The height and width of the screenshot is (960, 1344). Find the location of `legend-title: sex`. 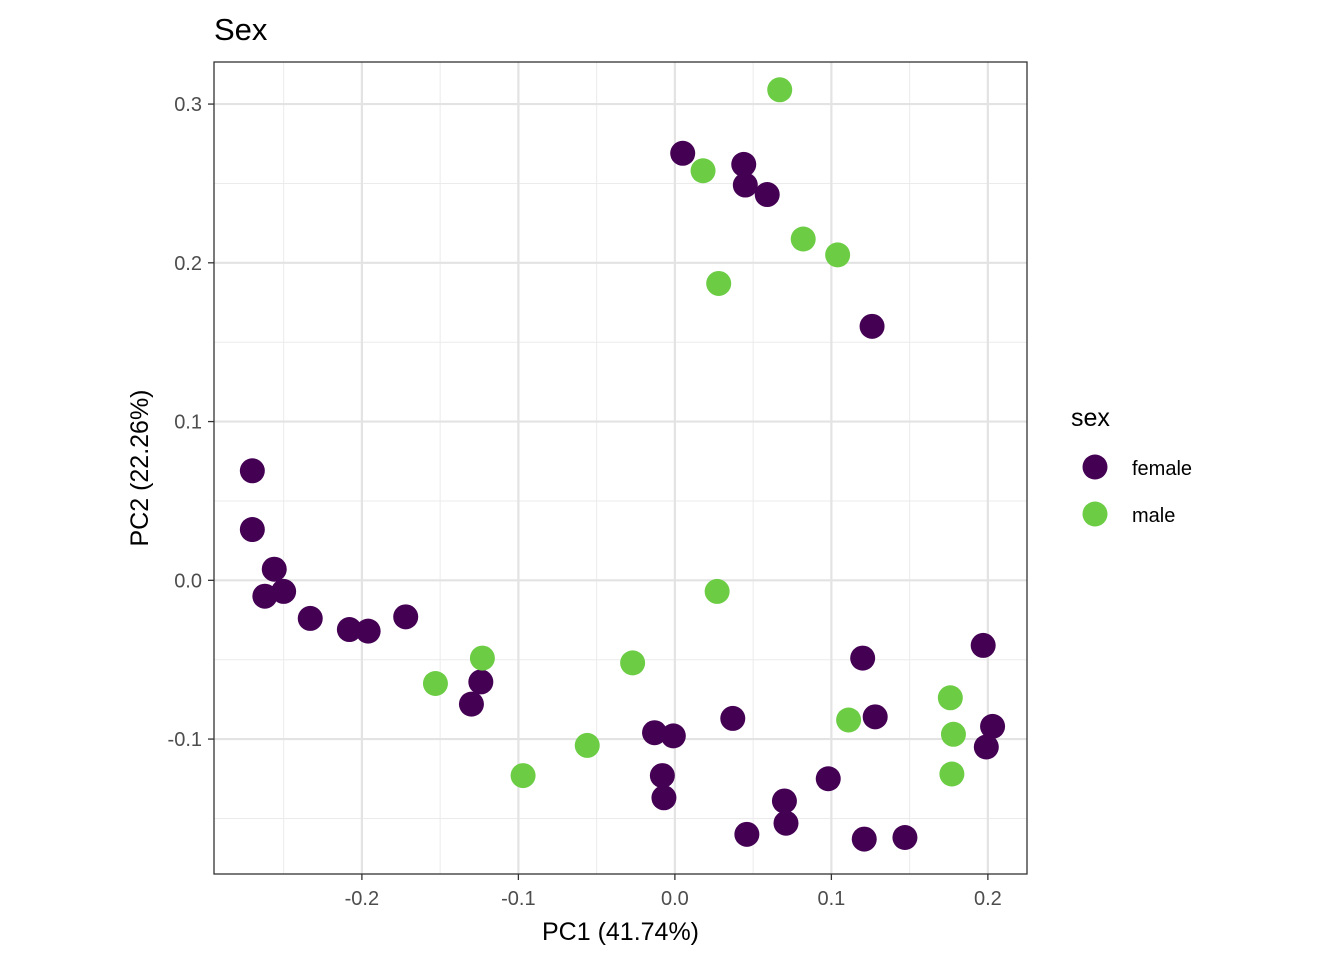

legend-title: sex is located at coordinates (1090, 418).